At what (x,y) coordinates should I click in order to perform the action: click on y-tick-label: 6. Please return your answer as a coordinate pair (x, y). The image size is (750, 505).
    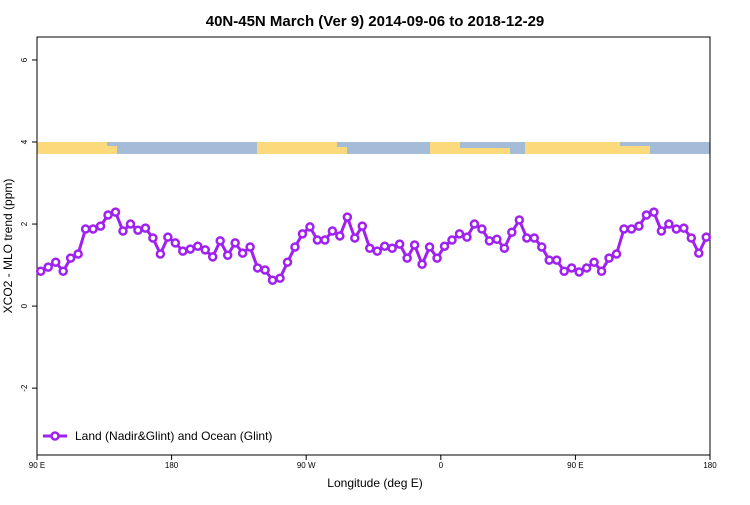
    Looking at the image, I should click on (24, 59).